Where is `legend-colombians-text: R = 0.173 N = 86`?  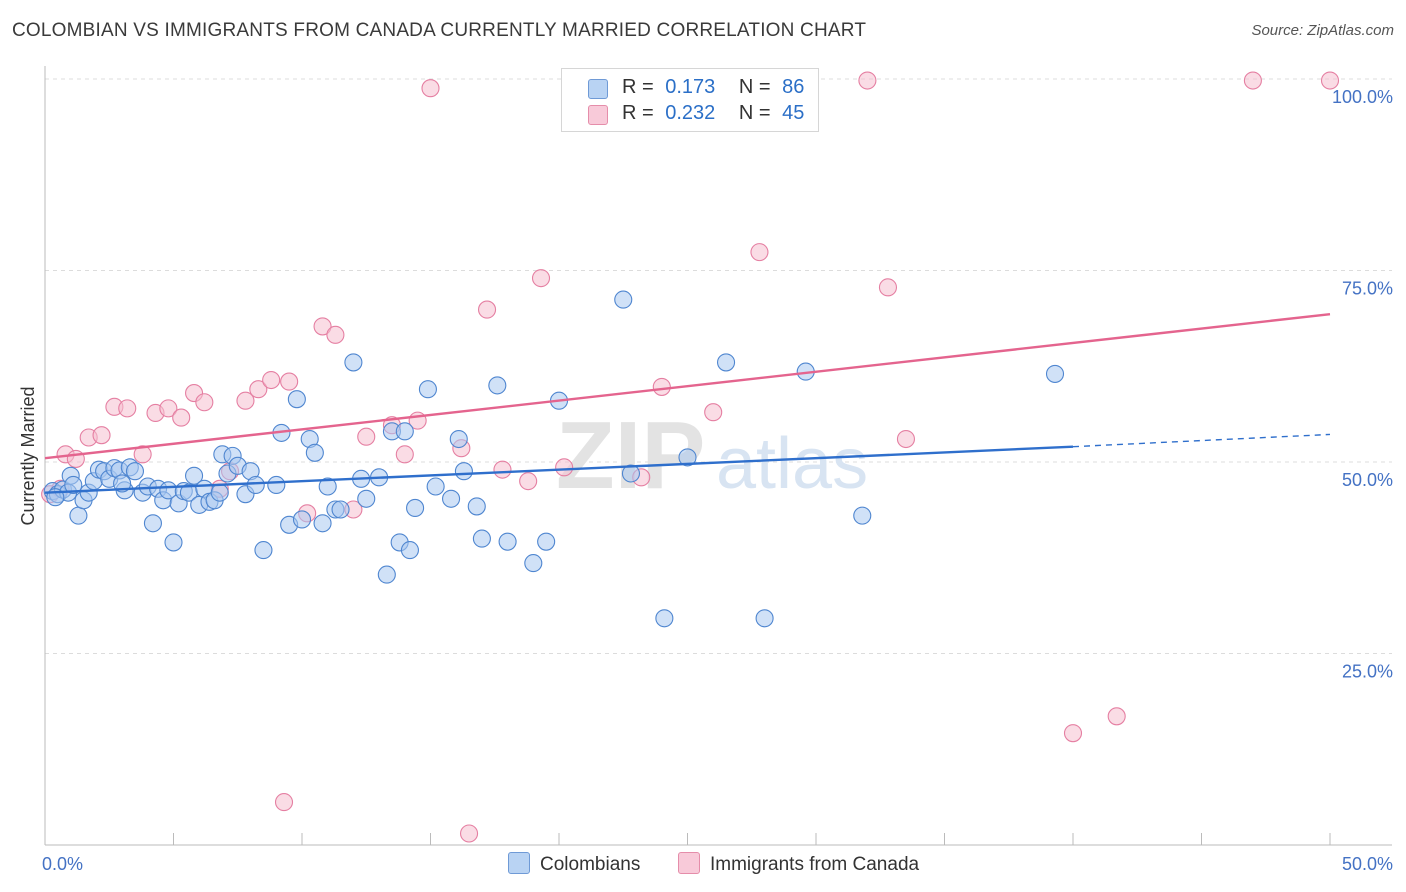
legend-colombians-text: R = 0.173 N = 86 is located at coordinates (713, 87).